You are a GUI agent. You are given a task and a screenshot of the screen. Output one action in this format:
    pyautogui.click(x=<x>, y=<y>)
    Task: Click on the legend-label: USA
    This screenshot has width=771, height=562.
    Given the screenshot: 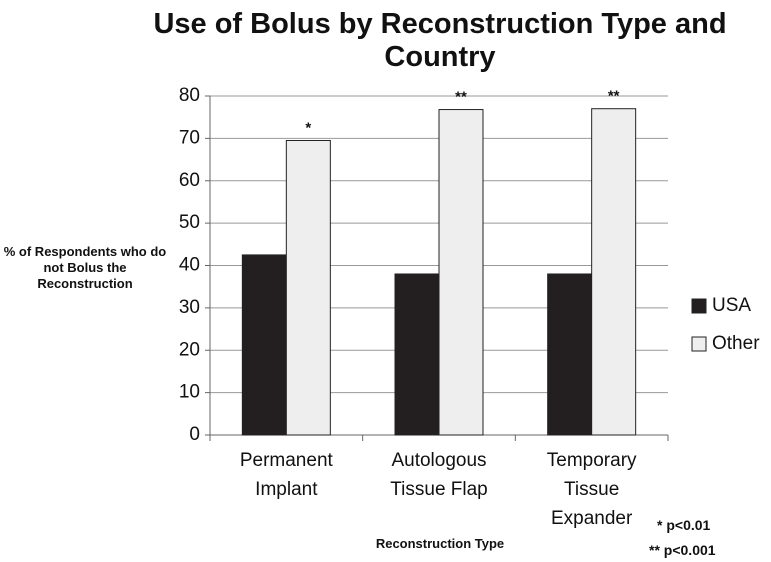 What is the action you would take?
    pyautogui.click(x=731, y=305)
    